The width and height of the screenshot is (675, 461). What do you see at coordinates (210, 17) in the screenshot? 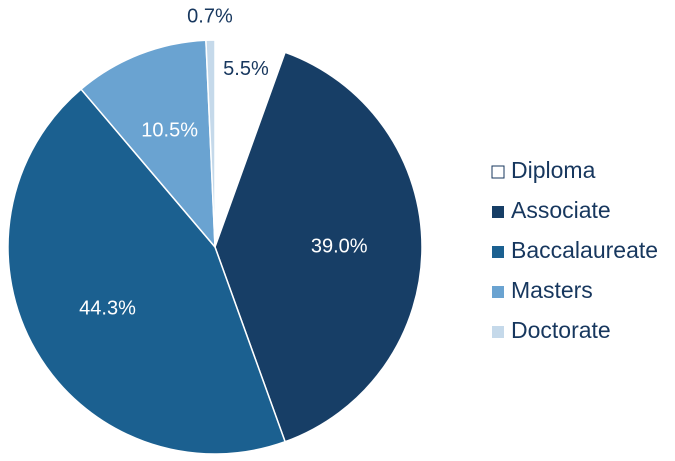
I see `data-label: 0.7%` at bounding box center [210, 17].